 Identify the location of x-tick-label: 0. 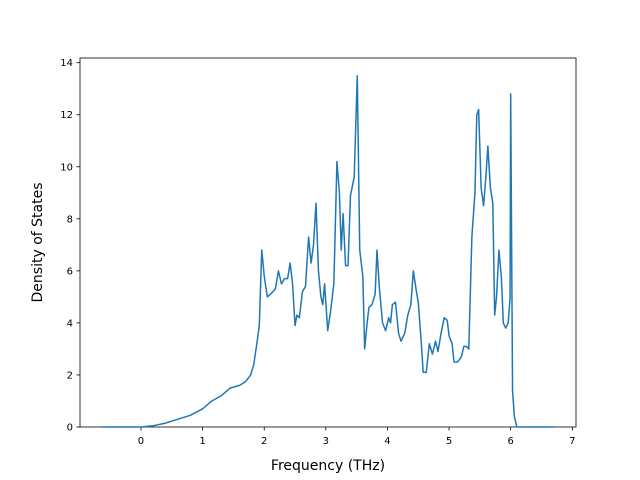
(141, 441).